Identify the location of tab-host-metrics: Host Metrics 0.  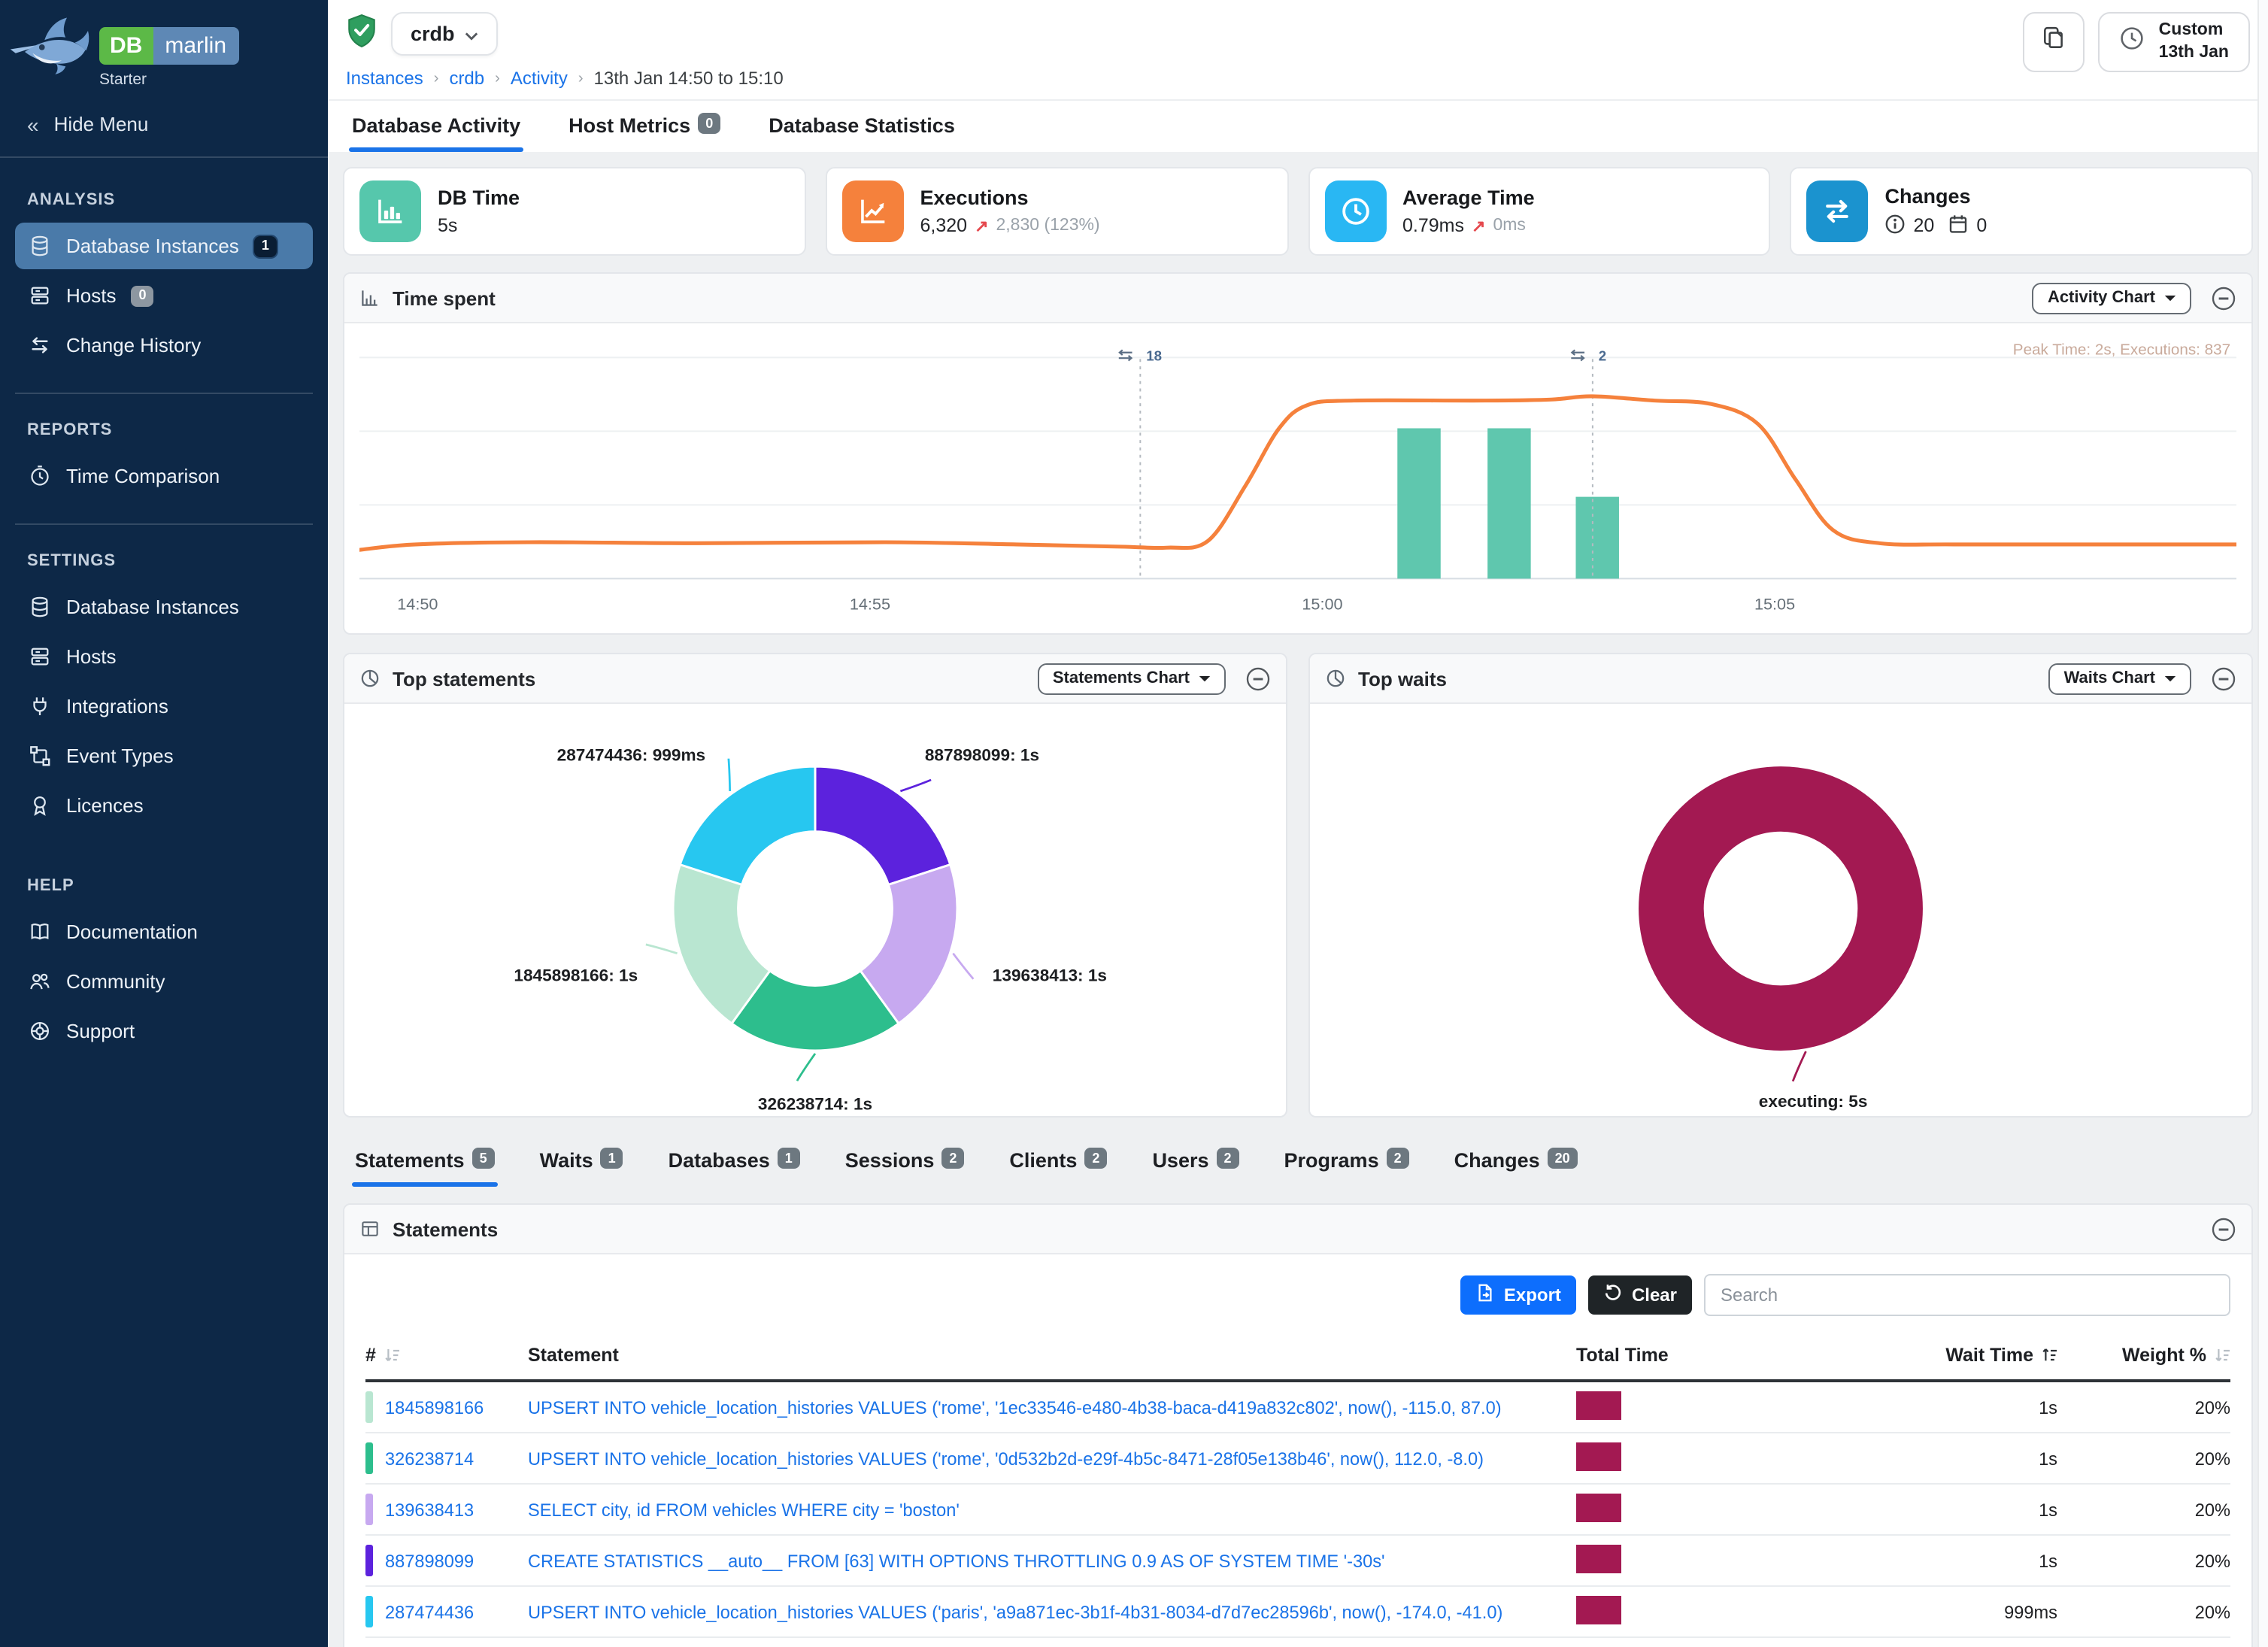
(644, 126).